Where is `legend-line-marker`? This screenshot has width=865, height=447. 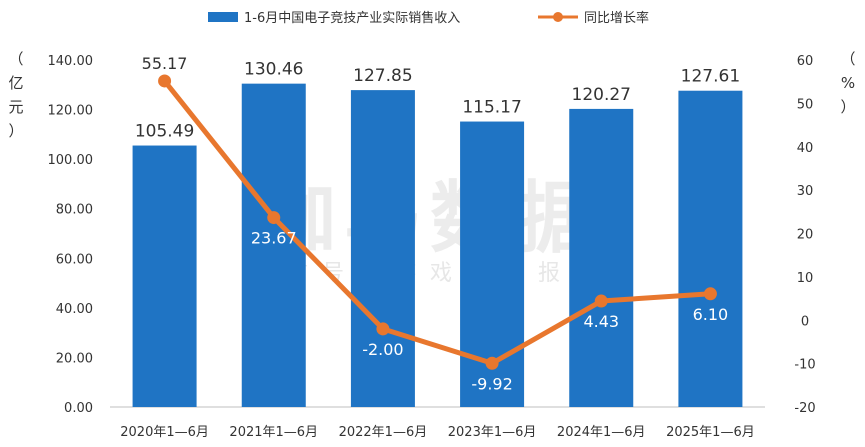 legend-line-marker is located at coordinates (558, 17).